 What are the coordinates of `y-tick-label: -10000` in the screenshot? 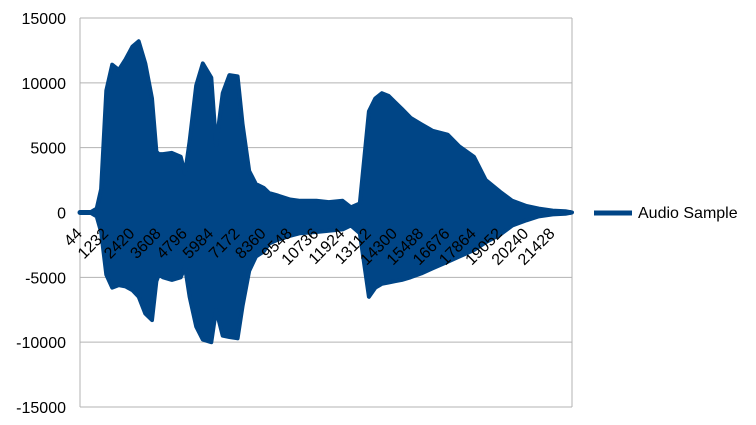 It's located at (41, 343).